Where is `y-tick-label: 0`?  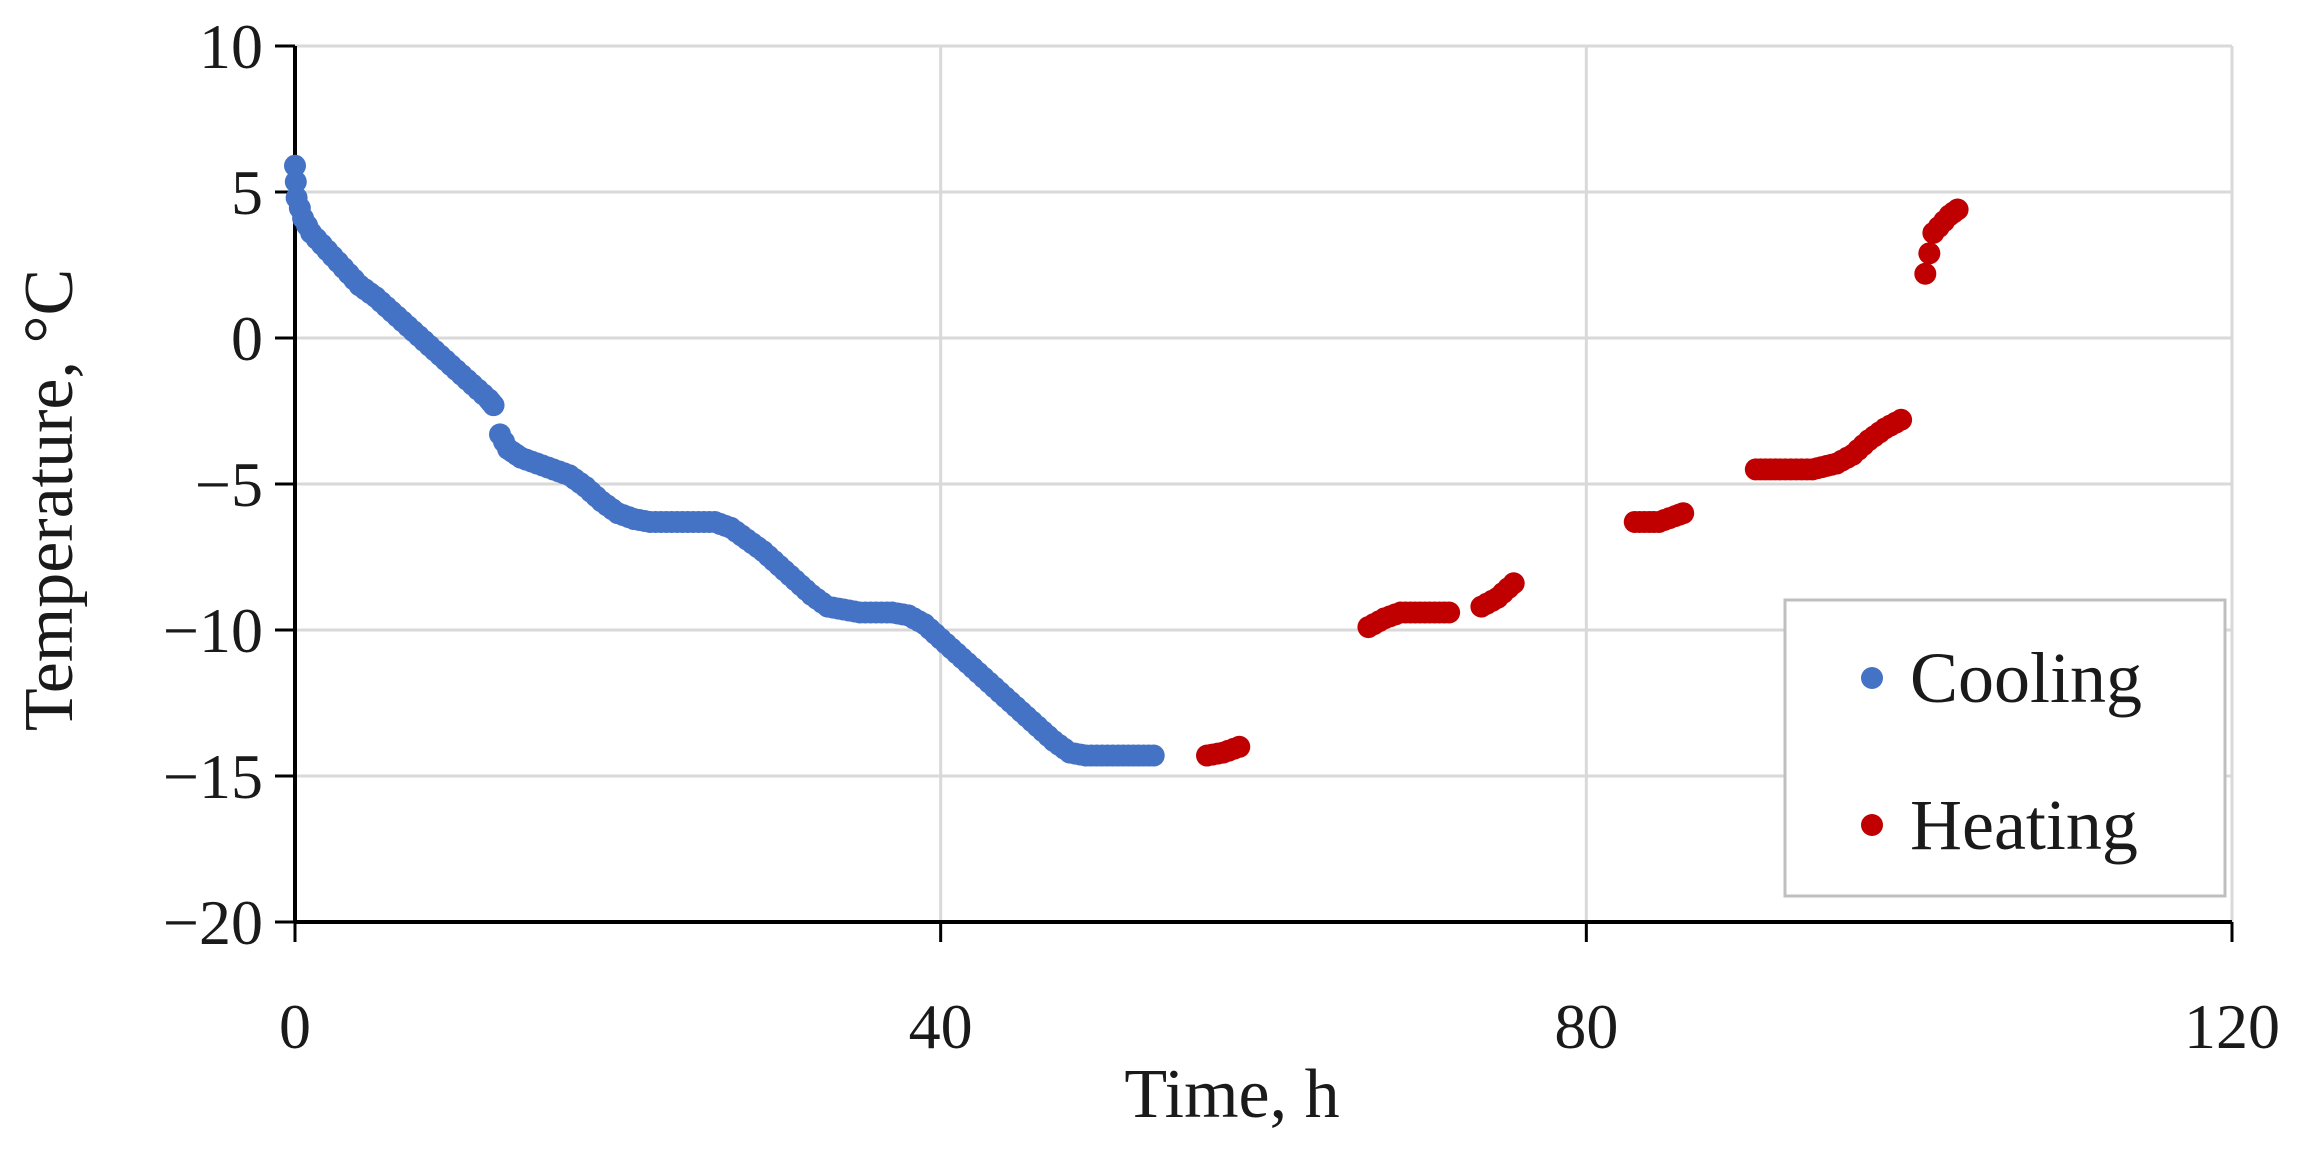
y-tick-label: 0 is located at coordinates (247, 338).